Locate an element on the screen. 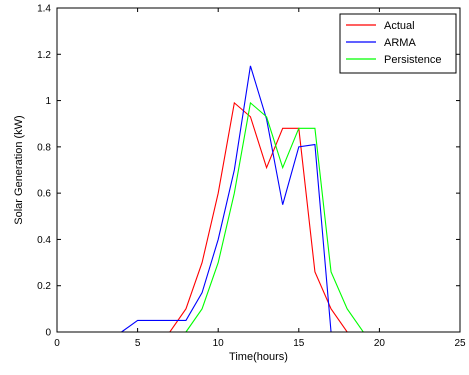  y-tick-label: 0.6 is located at coordinates (44, 194).